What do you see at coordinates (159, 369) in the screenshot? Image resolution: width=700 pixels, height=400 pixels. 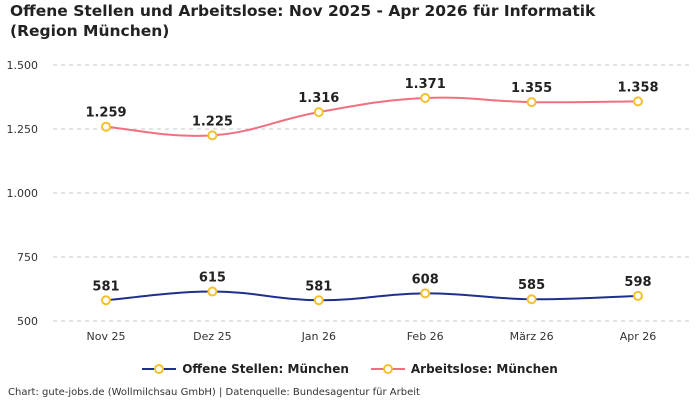 I see `legend-swatch-offene-stellen` at bounding box center [159, 369].